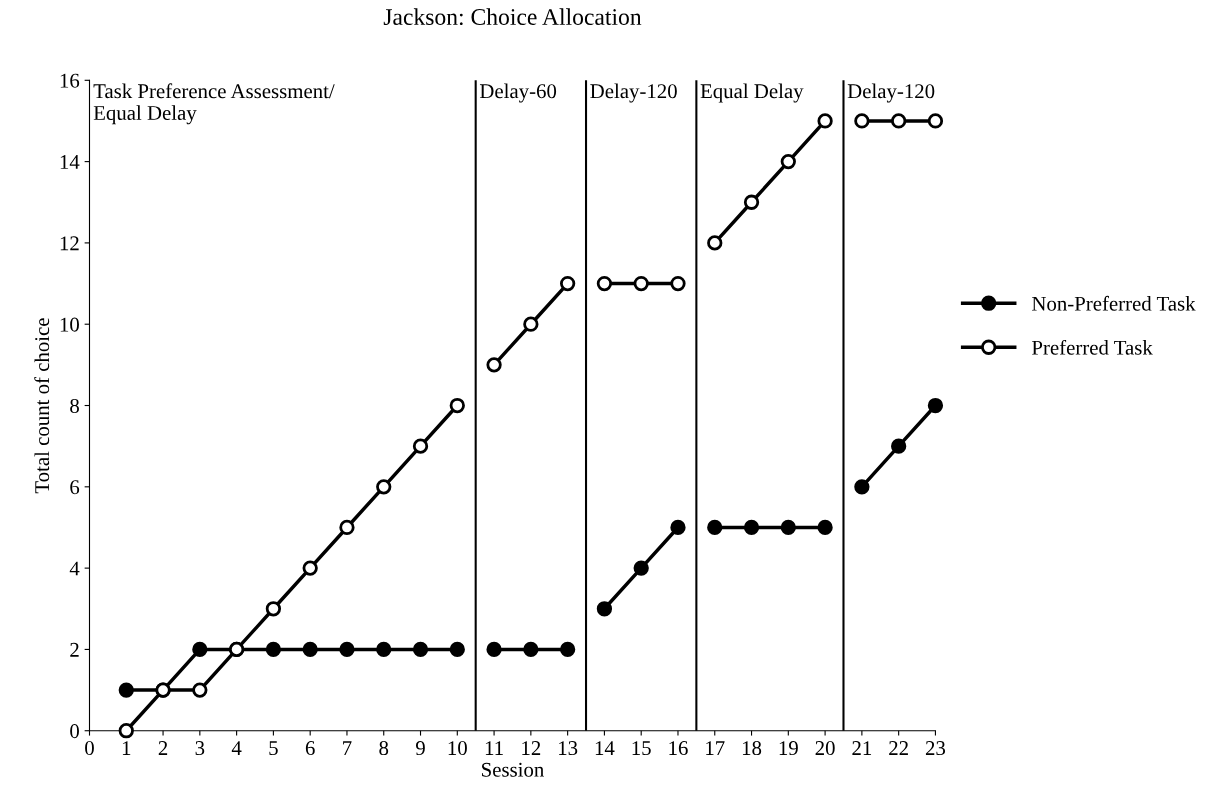 This screenshot has width=1226, height=803. What do you see at coordinates (74, 649) in the screenshot?
I see `y-tick-label: 2` at bounding box center [74, 649].